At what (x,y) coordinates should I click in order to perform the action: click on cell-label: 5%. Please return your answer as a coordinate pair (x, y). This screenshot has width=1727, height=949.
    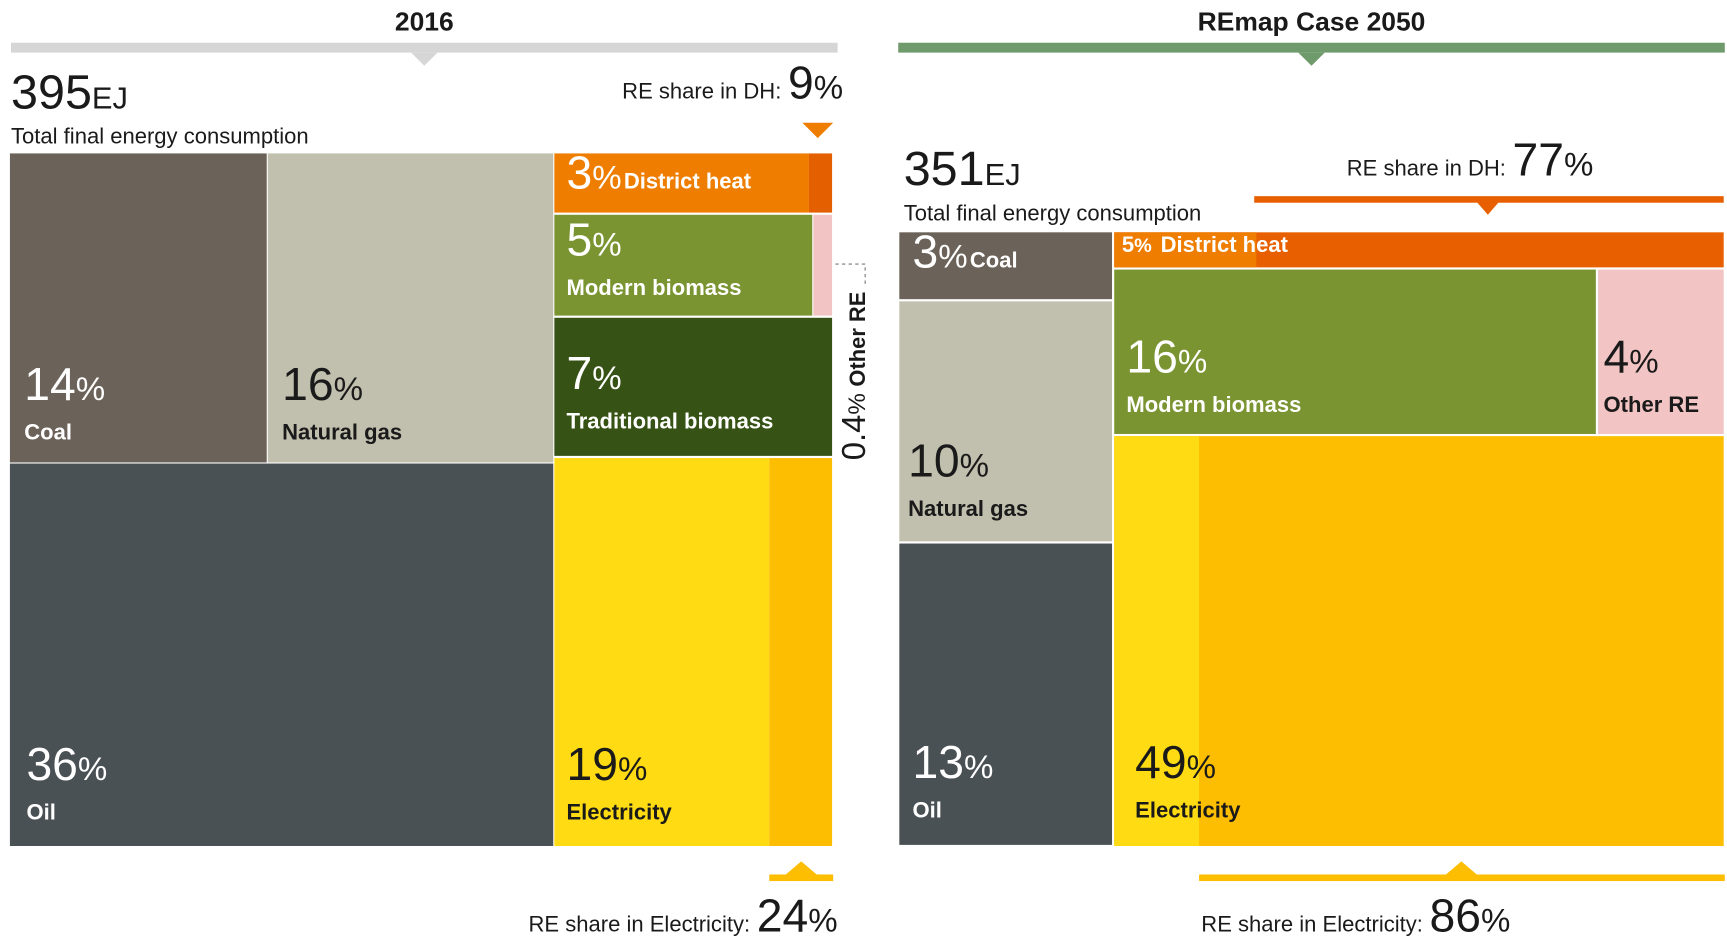
    Looking at the image, I should click on (593, 239).